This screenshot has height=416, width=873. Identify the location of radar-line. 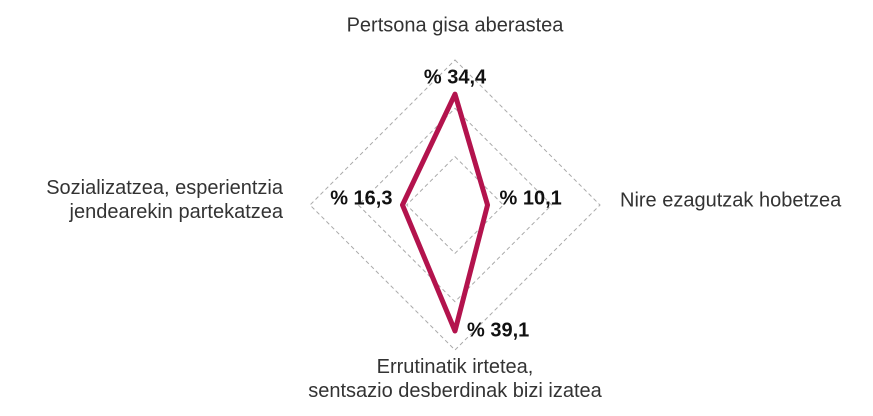
(445, 212).